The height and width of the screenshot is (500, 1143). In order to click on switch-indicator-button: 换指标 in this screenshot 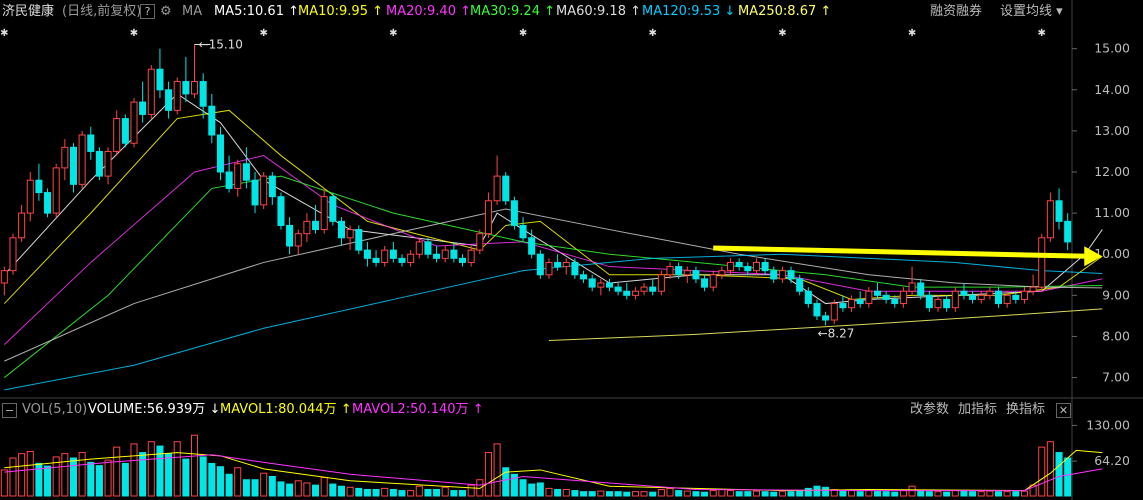, I will do `click(1026, 409)`.